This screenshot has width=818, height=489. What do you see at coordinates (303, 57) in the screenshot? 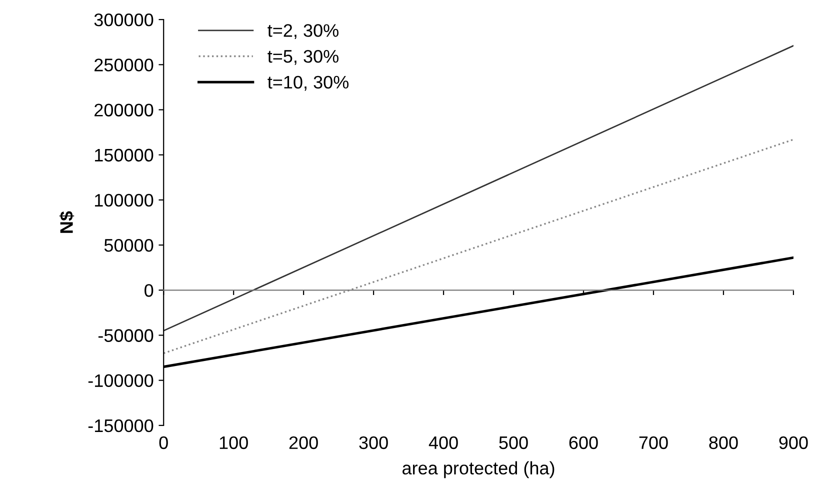
I see `legend-label: t=5, 30%` at bounding box center [303, 57].